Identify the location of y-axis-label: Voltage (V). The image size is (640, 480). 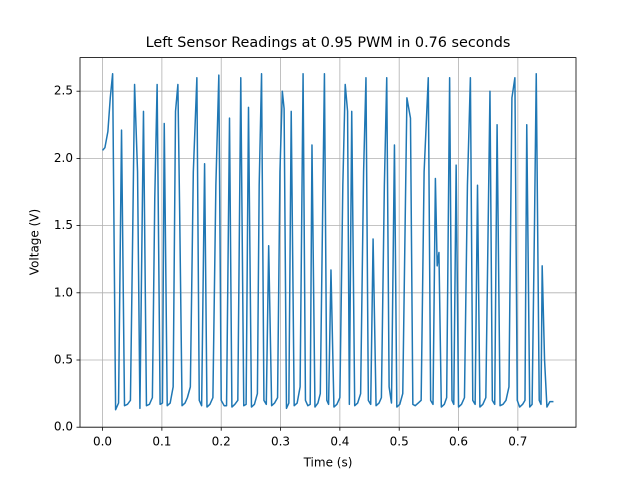
(35, 242).